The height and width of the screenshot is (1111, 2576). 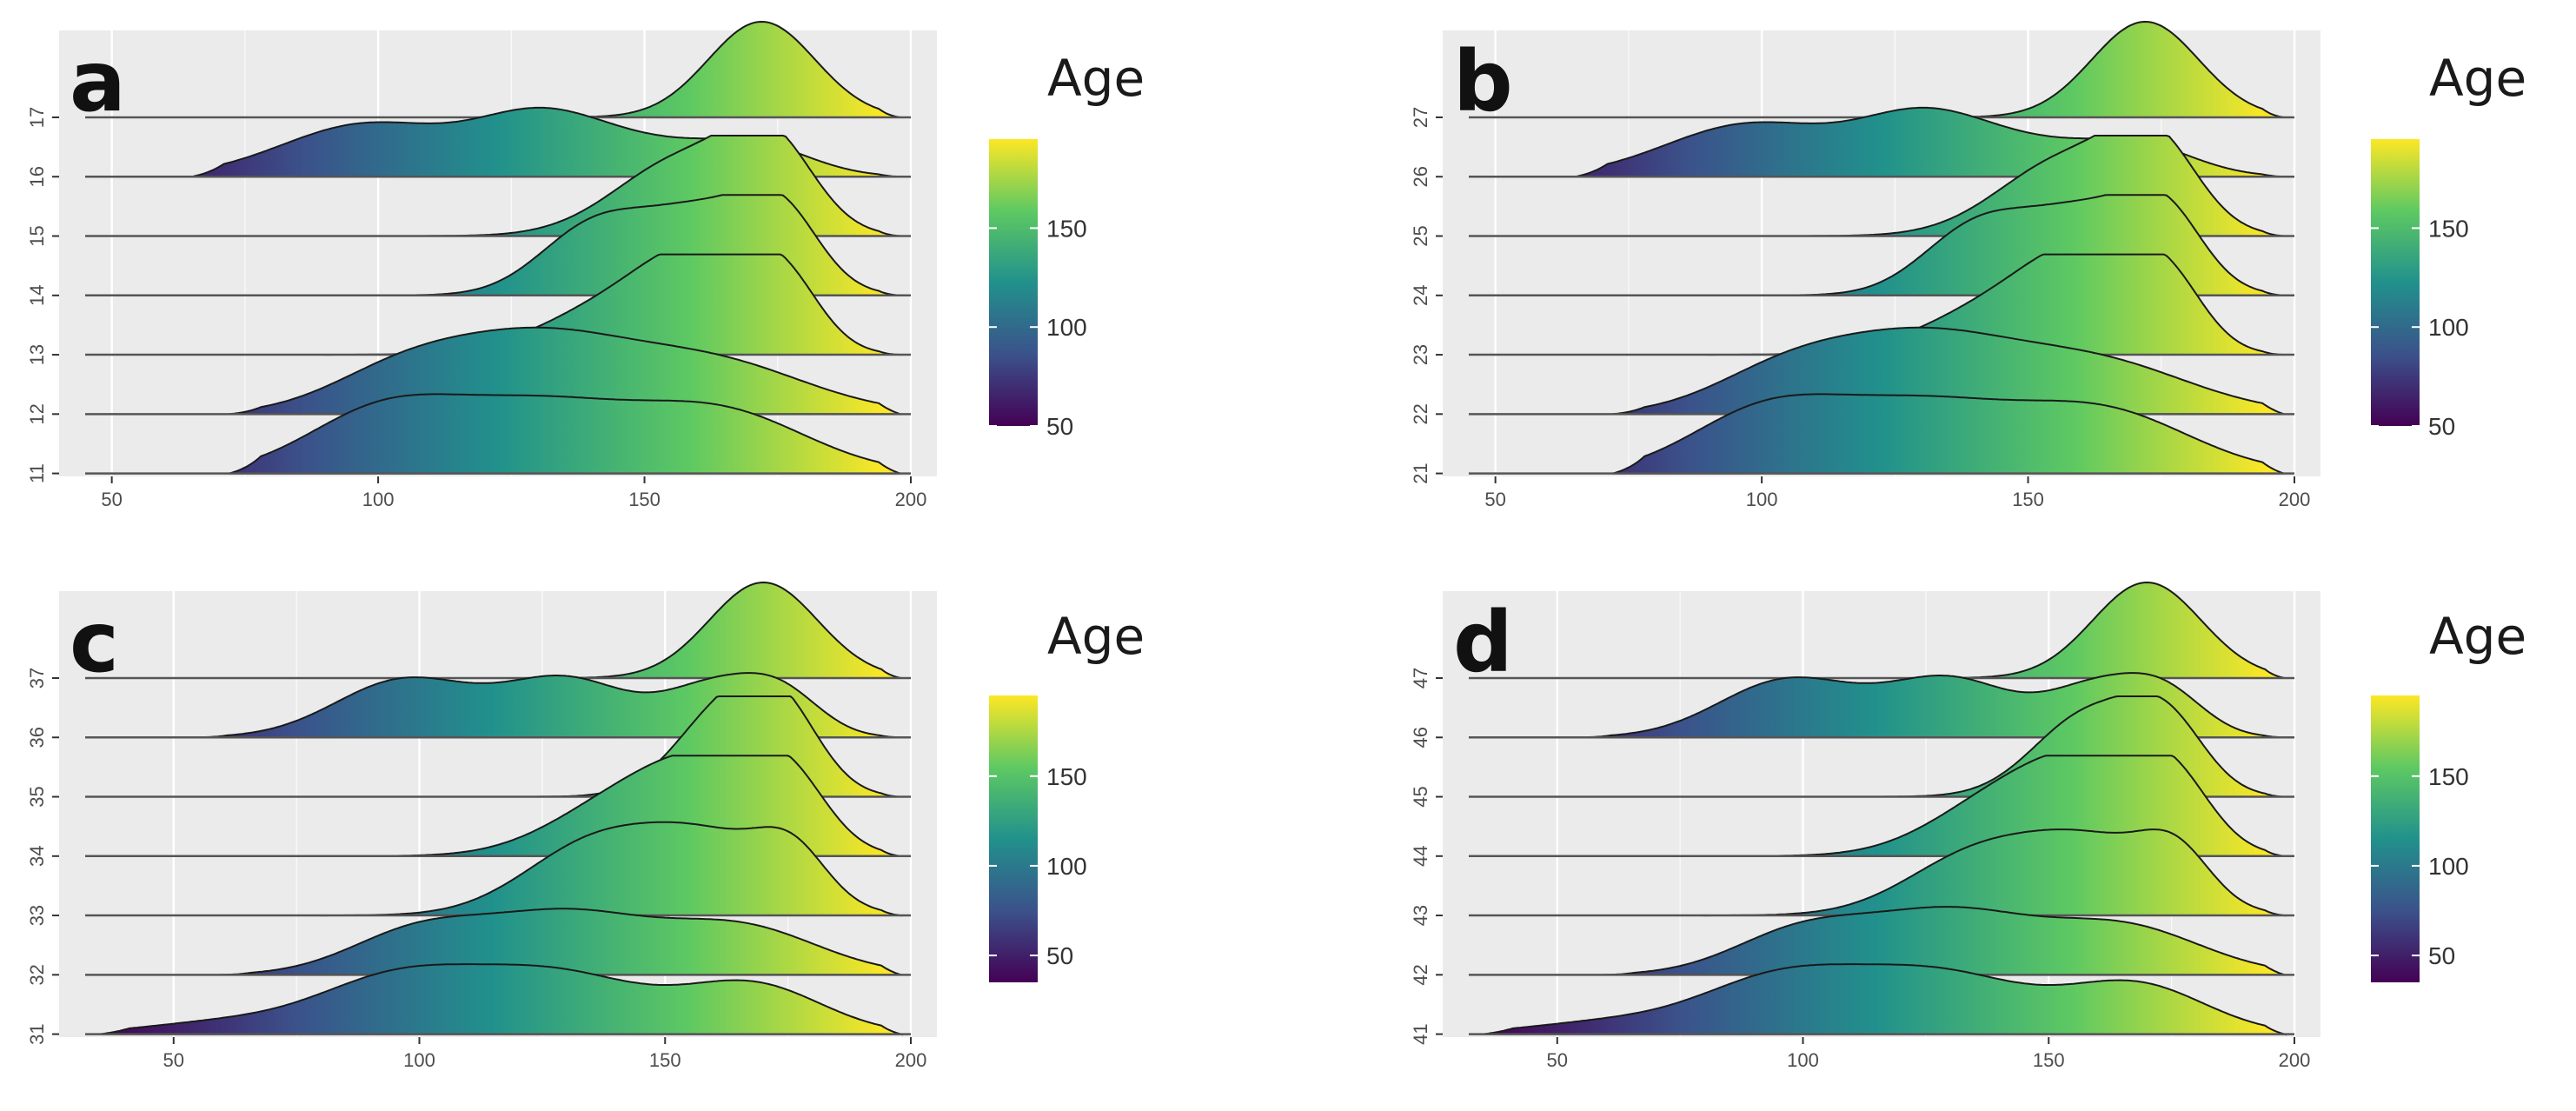 I want to click on panel-tag-b: b, so click(x=1483, y=81).